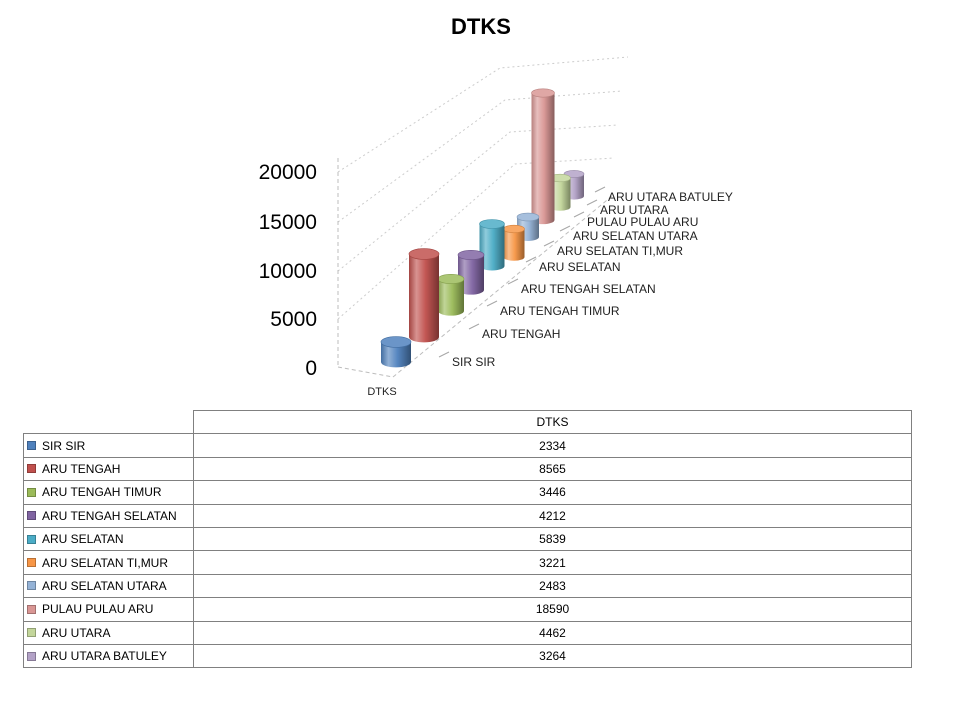 Image resolution: width=960 pixels, height=720 pixels. I want to click on series-axis-label: DTKS, so click(381, 392).